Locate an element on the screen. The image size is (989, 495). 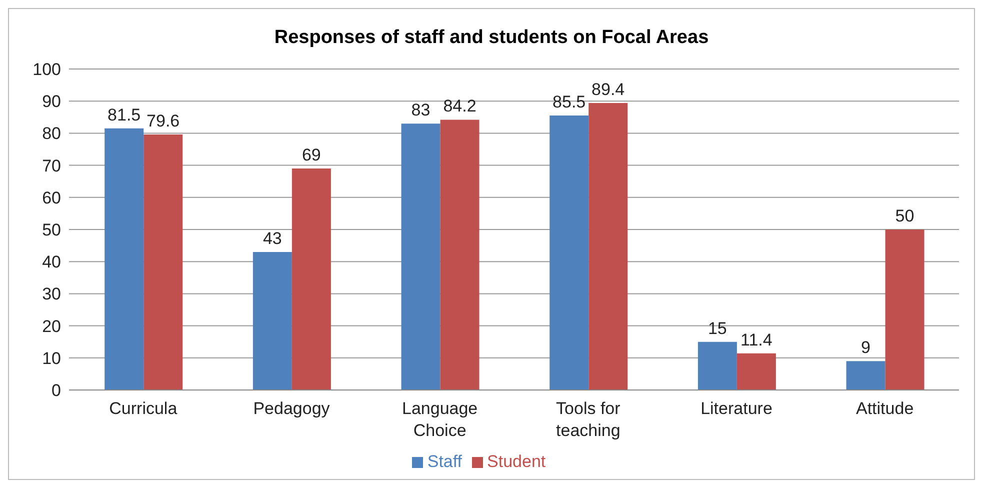
data-label: 85.5 is located at coordinates (569, 102).